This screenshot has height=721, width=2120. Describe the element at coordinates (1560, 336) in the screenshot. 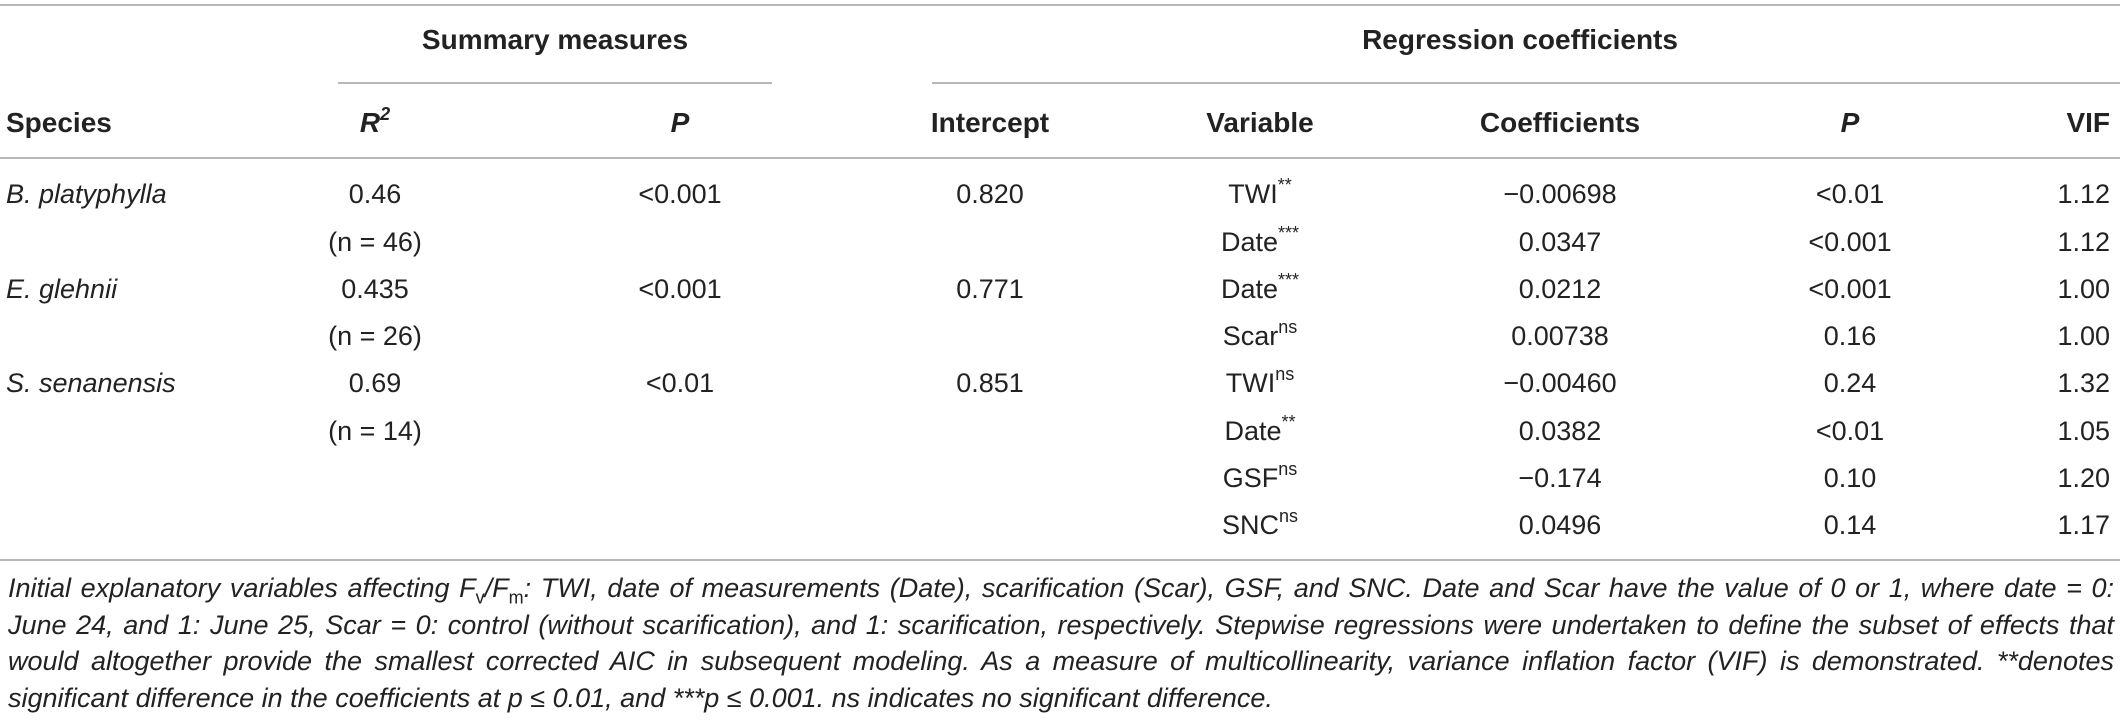

I see `coefficient-cell: 0.00738` at that location.